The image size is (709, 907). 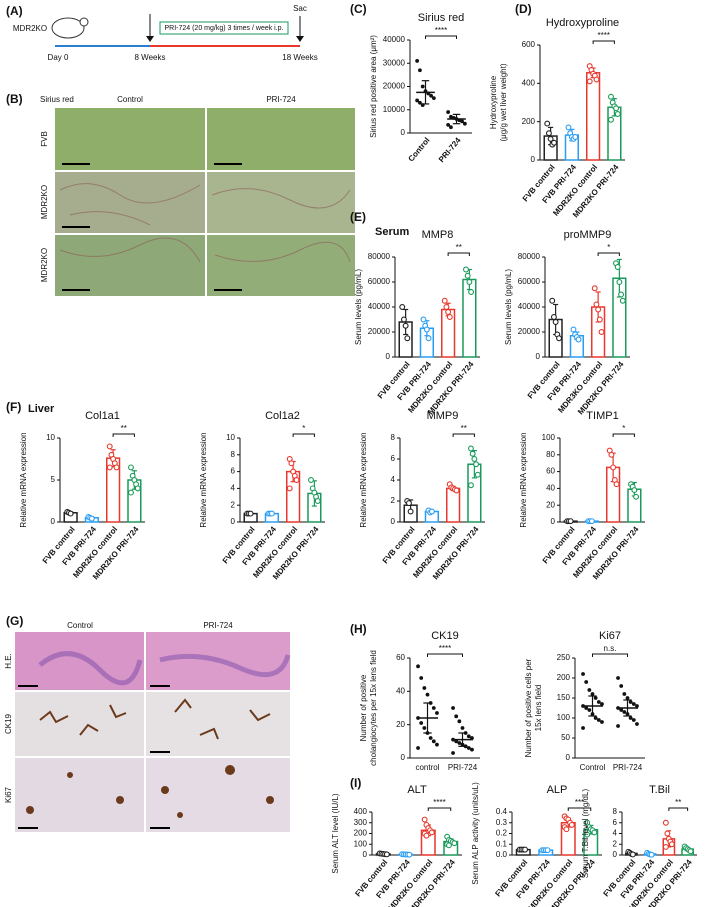 I want to click on y-axis-label: Sirius red positive area (μm²), so click(x=373, y=86).